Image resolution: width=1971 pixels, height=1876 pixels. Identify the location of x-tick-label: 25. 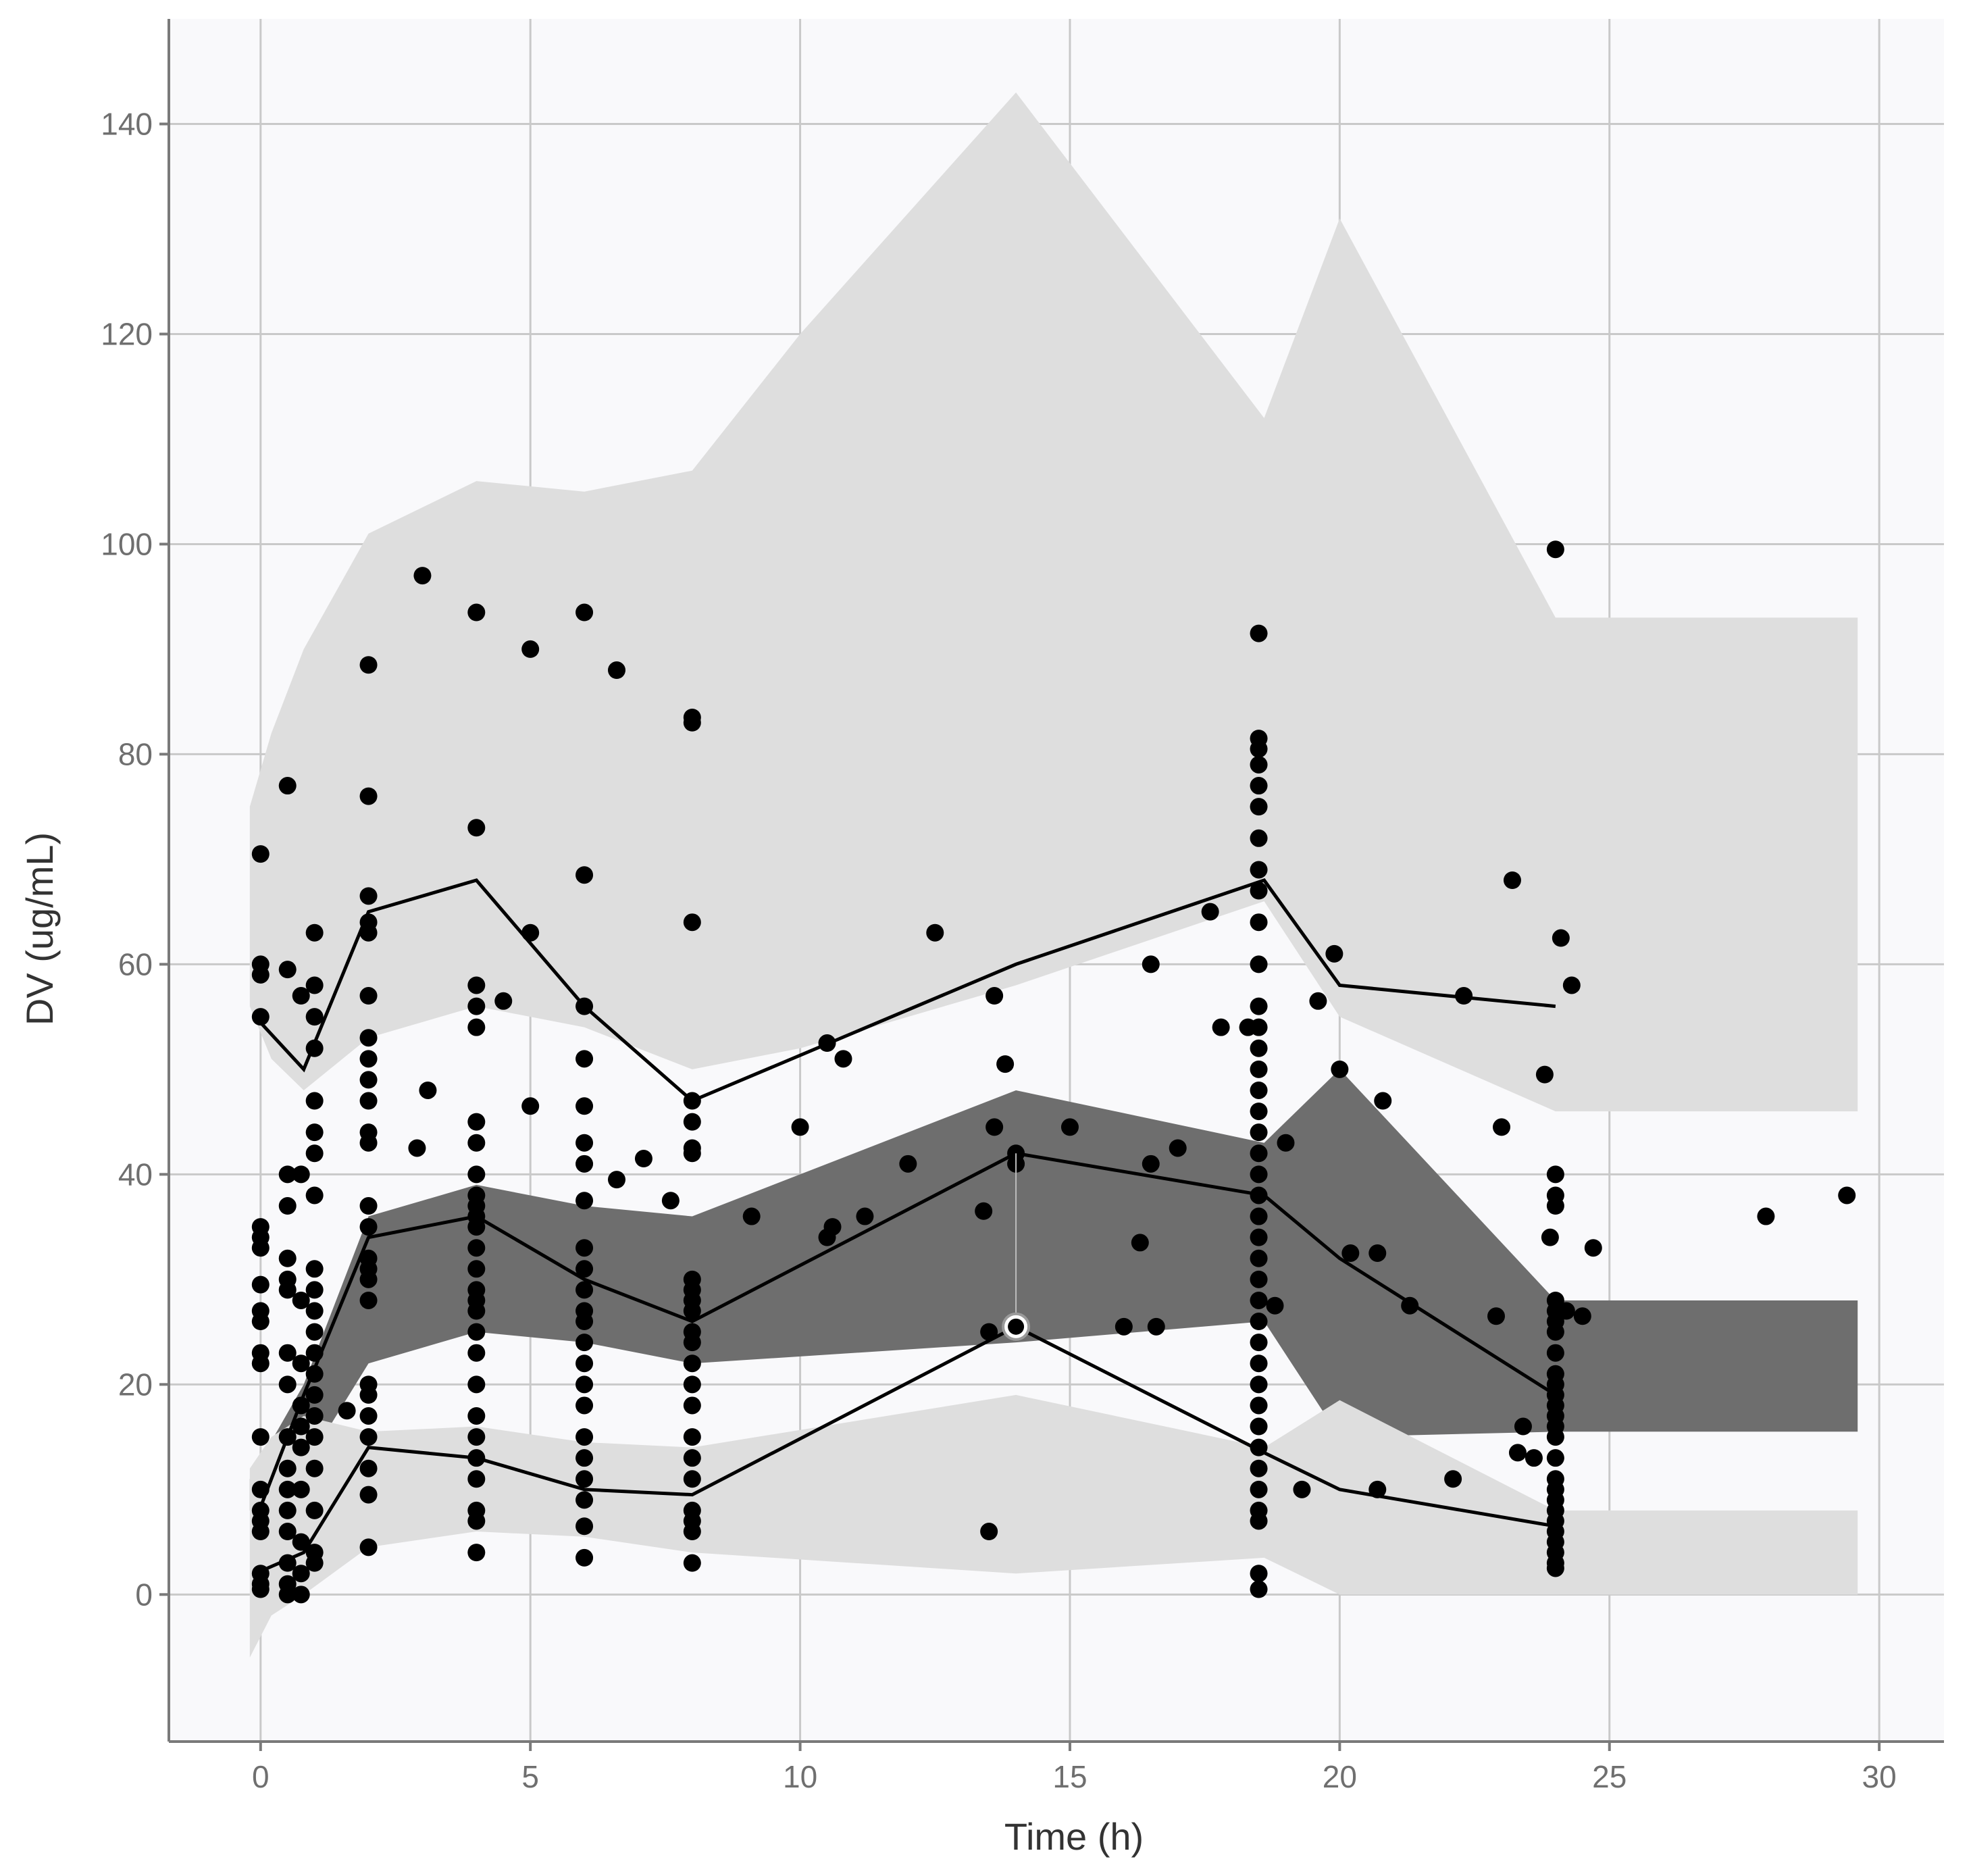
(1609, 1776).